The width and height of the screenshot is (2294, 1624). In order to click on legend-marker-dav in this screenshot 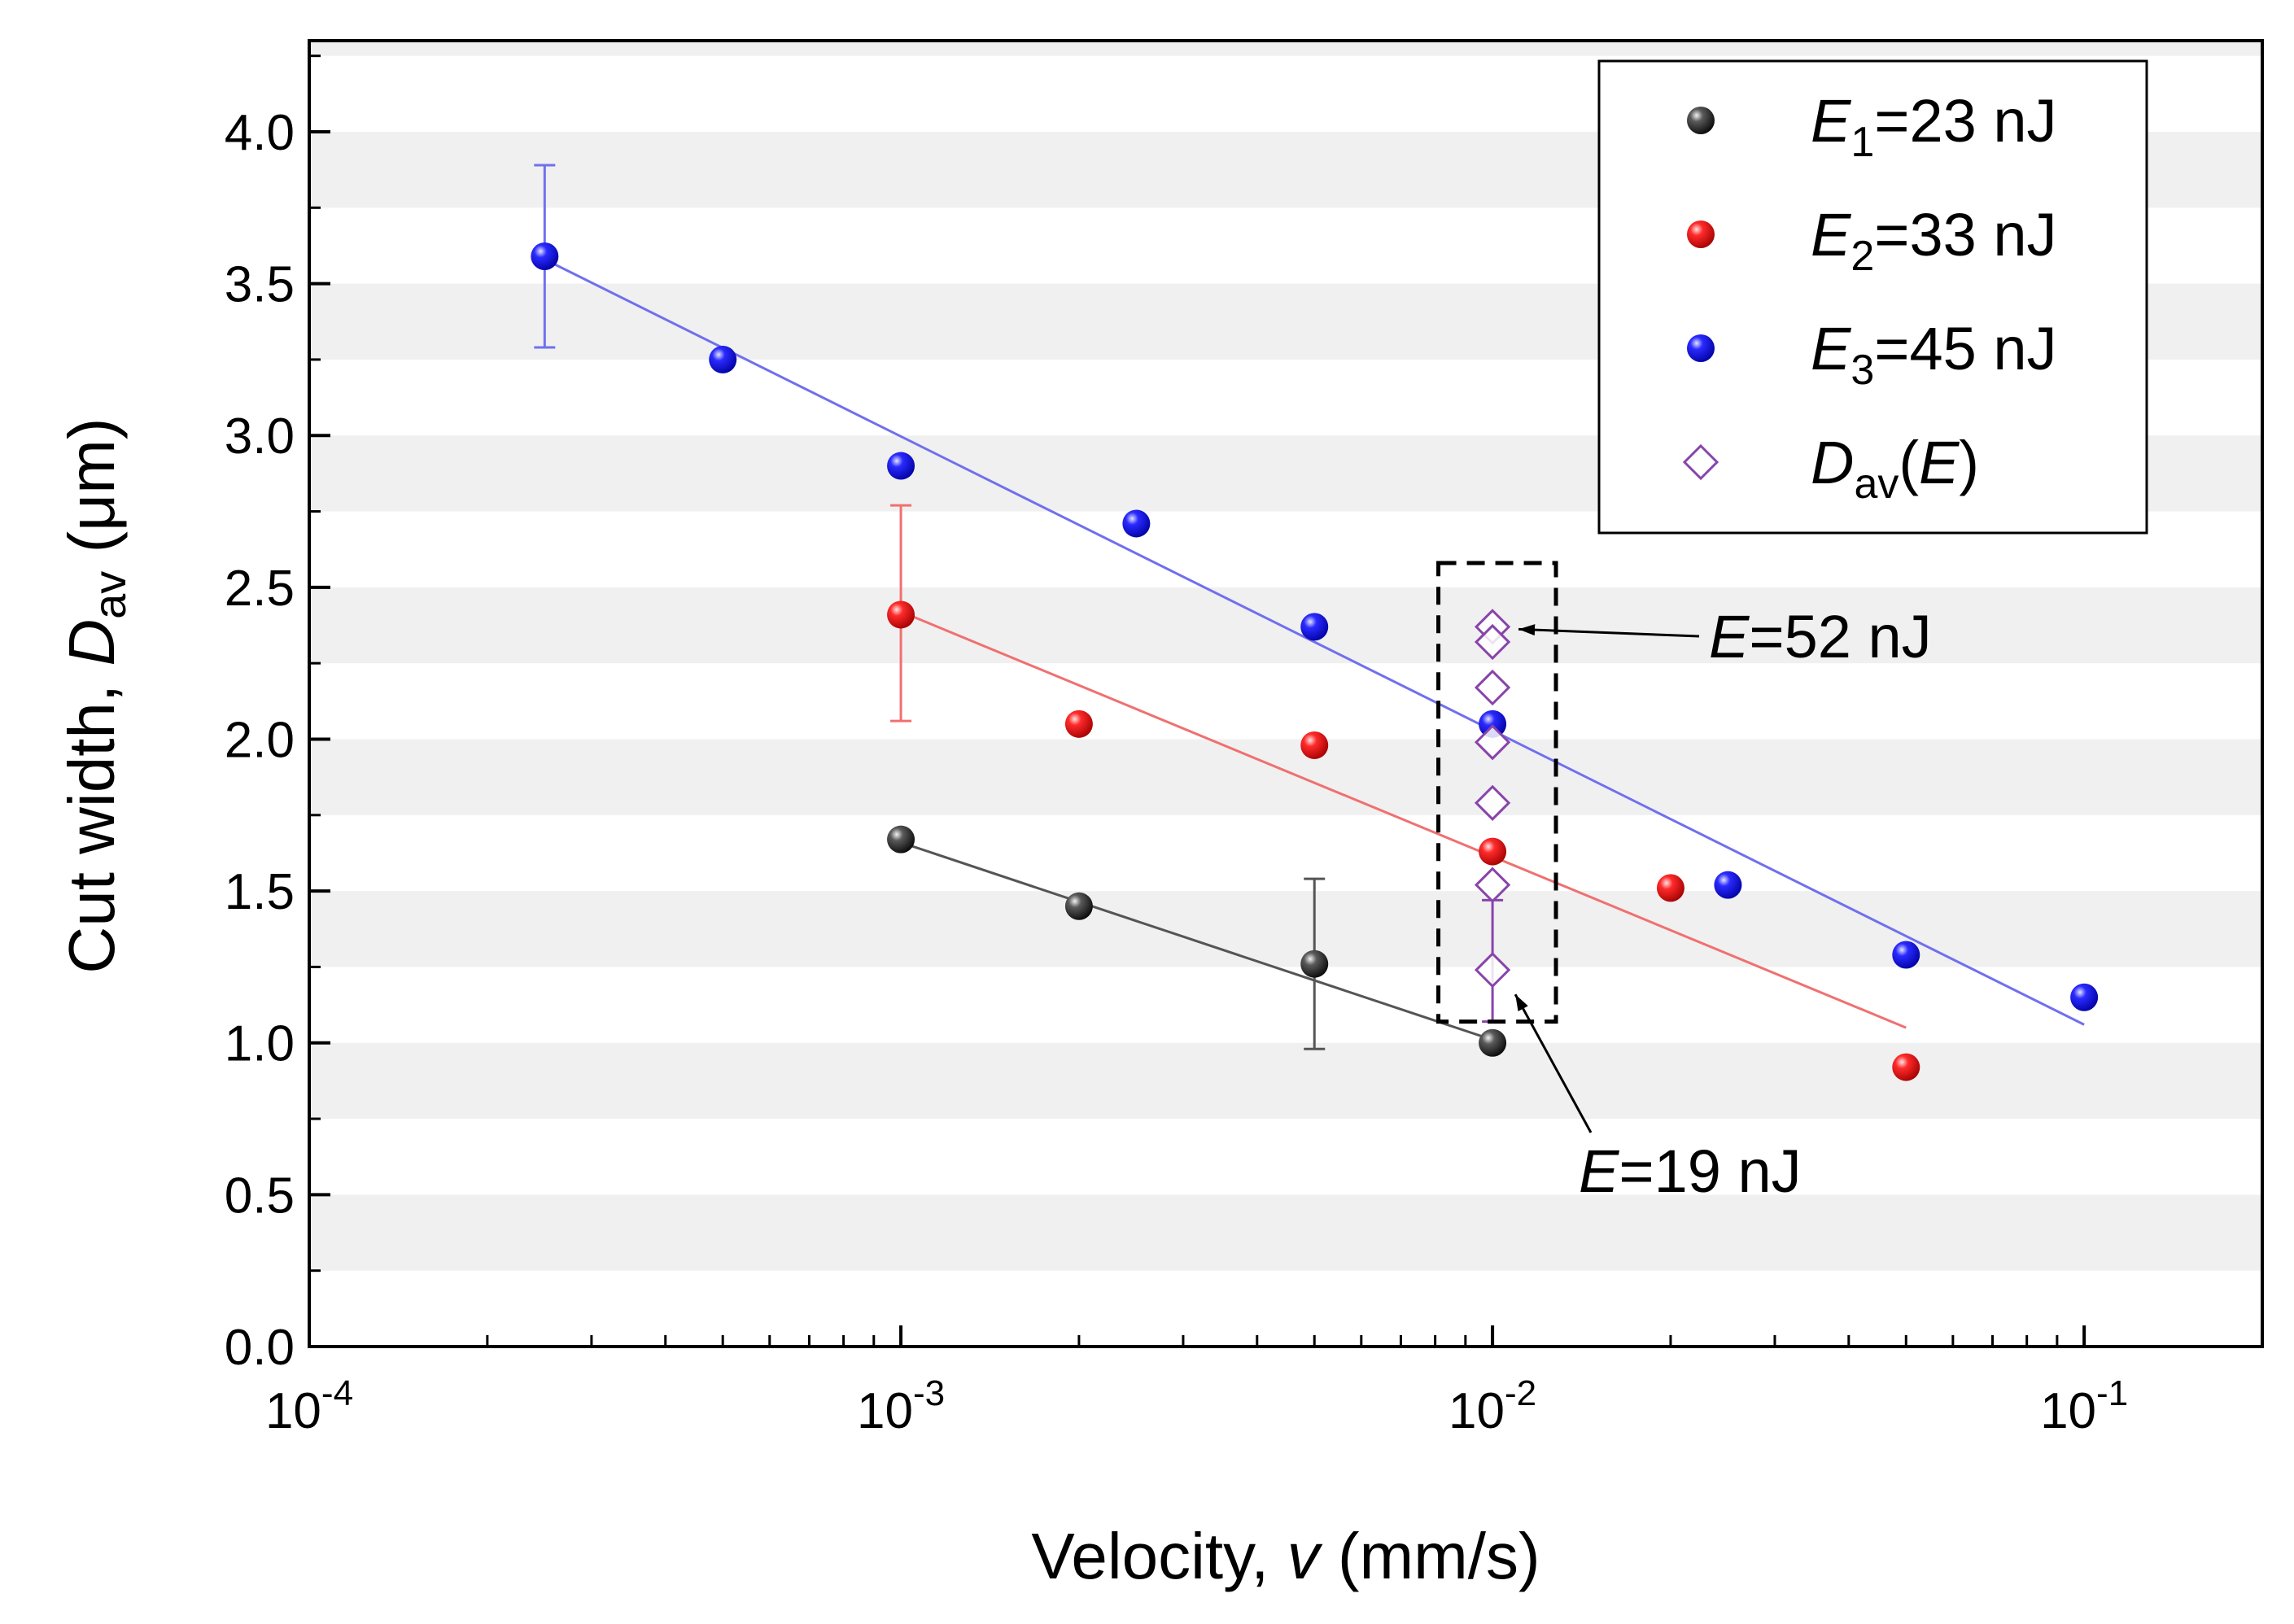, I will do `click(1701, 462)`.